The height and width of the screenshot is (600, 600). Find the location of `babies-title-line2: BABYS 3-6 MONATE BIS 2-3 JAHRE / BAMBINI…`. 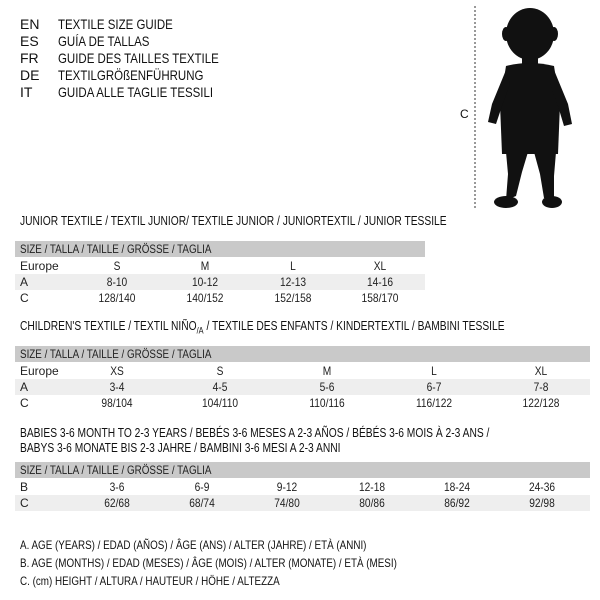

babies-title-line2: BABYS 3-6 MONATE BIS 2-3 JAHRE / BAMBINI… is located at coordinates (180, 448).